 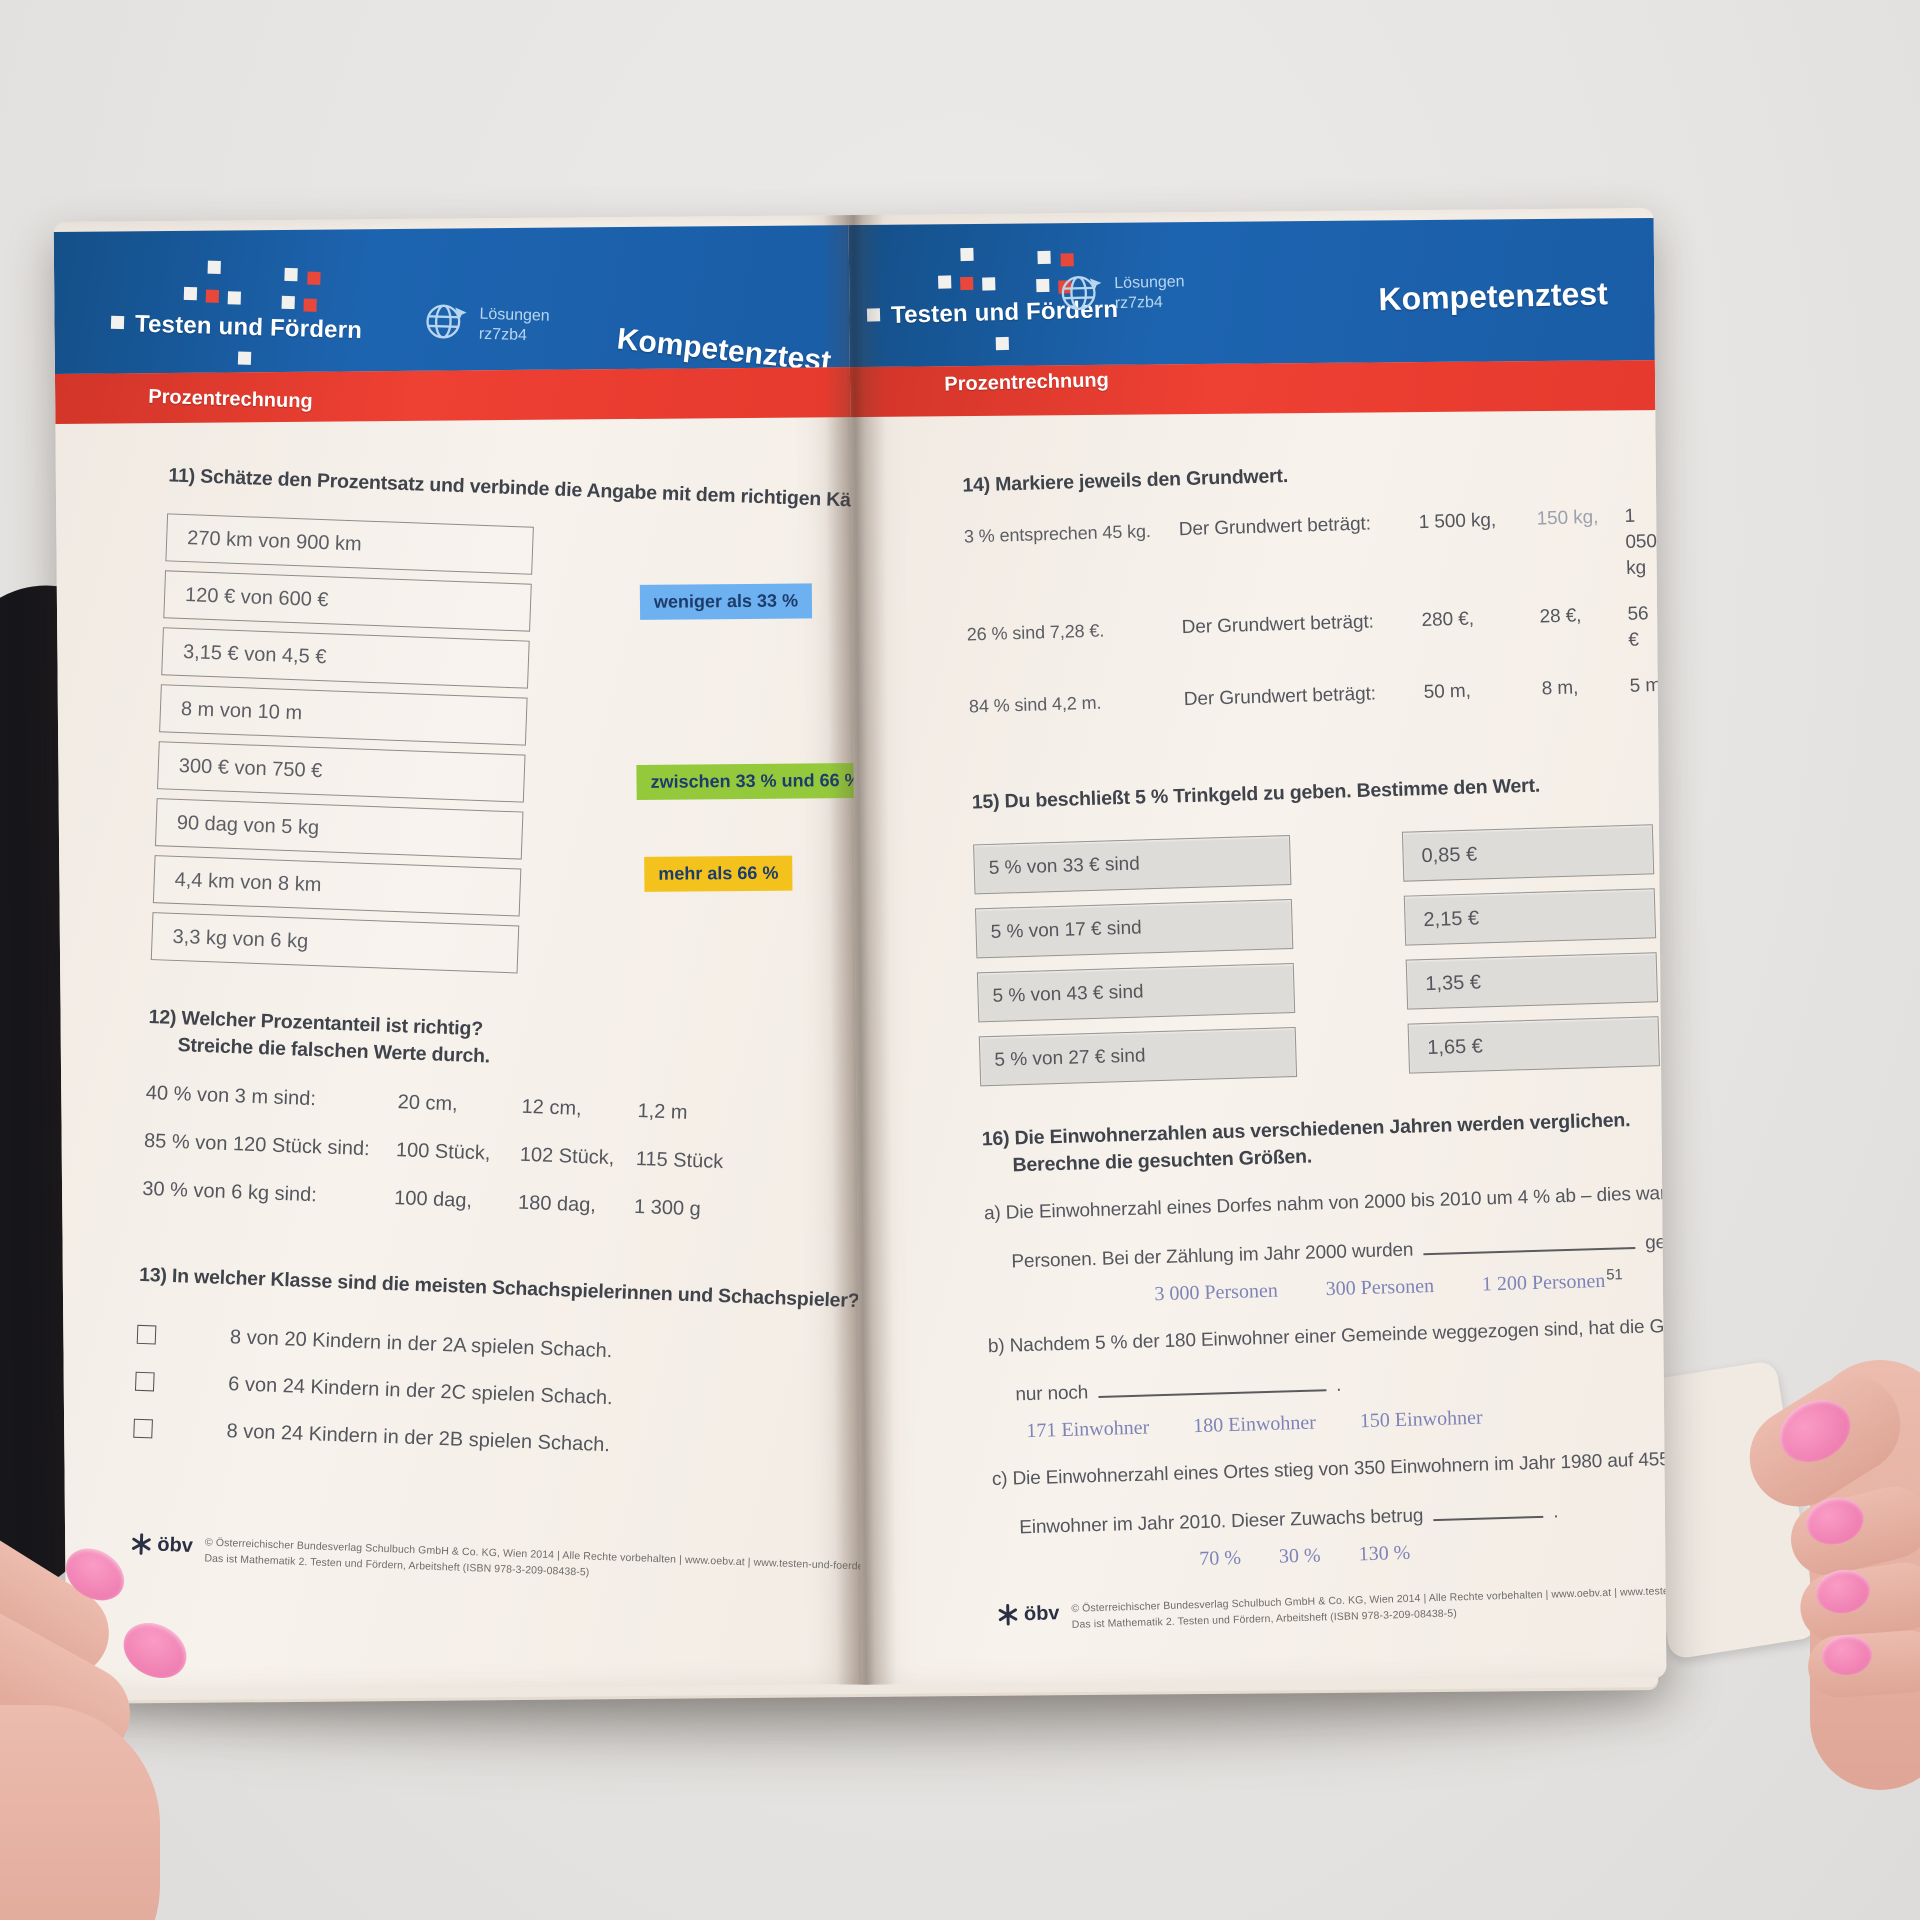 What do you see at coordinates (345, 658) in the screenshot?
I see `match-box: 3,15 € von 4,5 €` at bounding box center [345, 658].